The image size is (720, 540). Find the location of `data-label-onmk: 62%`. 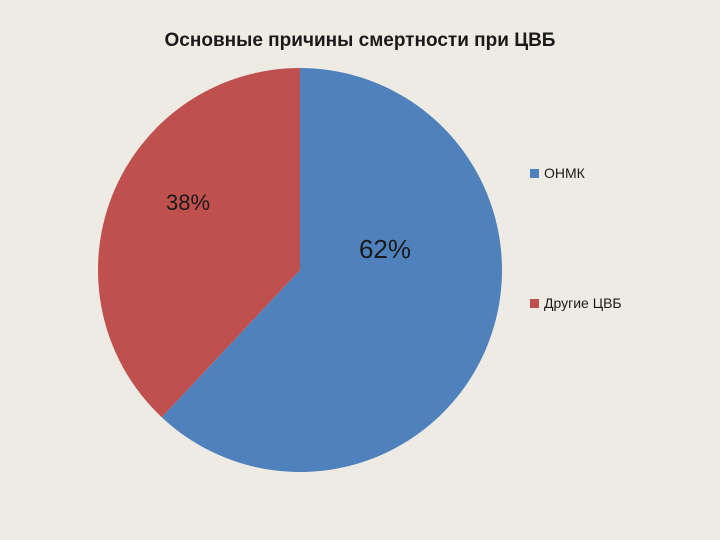

data-label-onmk: 62% is located at coordinates (385, 249).